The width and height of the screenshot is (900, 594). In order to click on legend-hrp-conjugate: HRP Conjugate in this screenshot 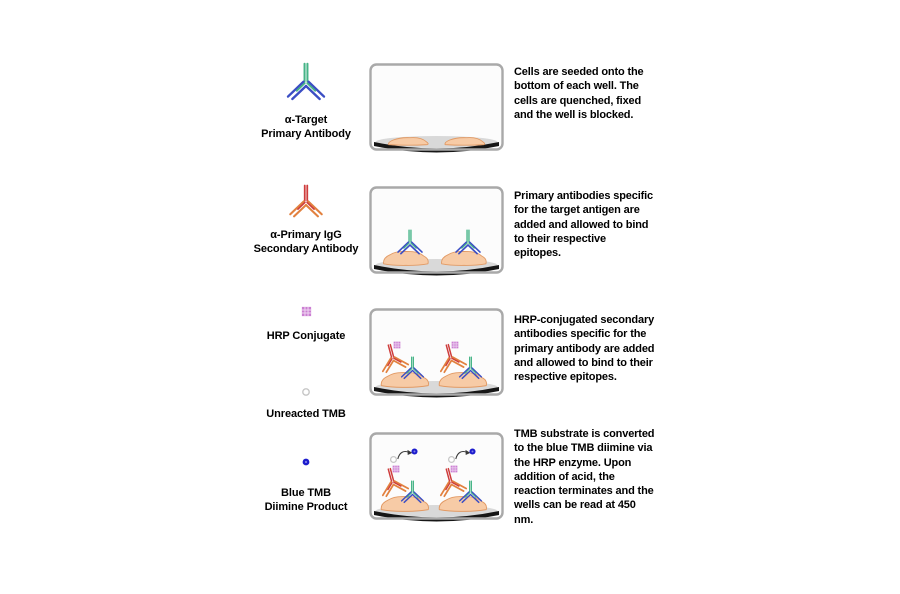, I will do `click(306, 324)`.